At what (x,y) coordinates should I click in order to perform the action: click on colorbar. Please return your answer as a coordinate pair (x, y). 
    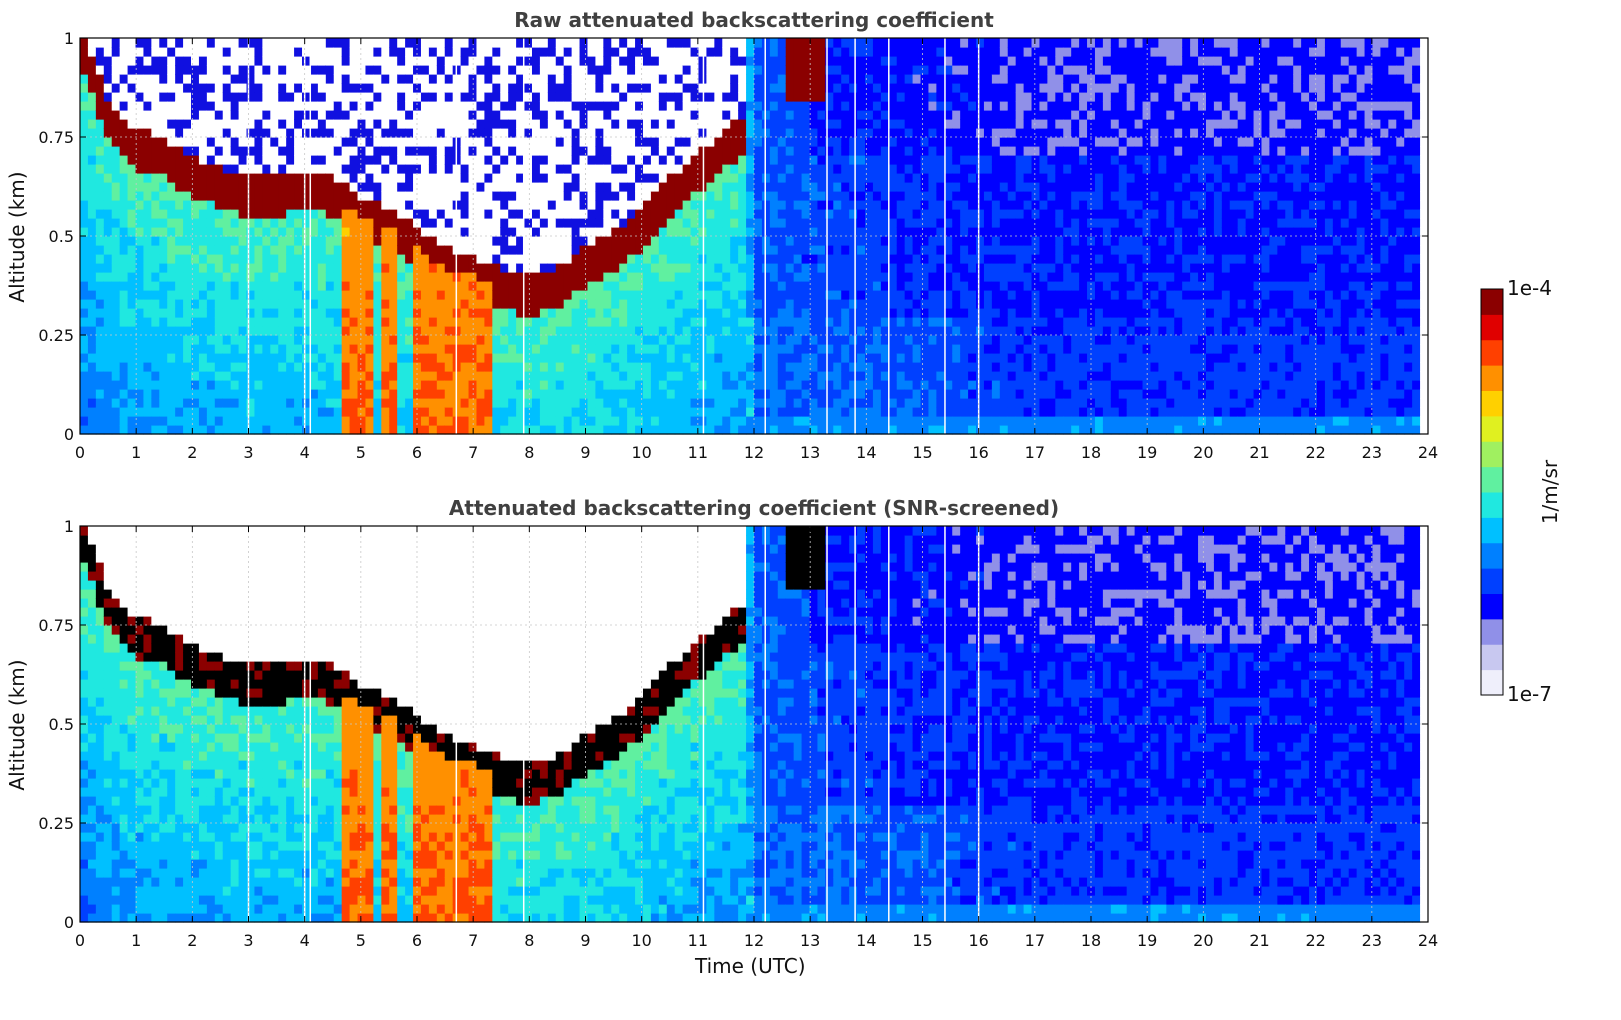
    Looking at the image, I should click on (1492, 492).